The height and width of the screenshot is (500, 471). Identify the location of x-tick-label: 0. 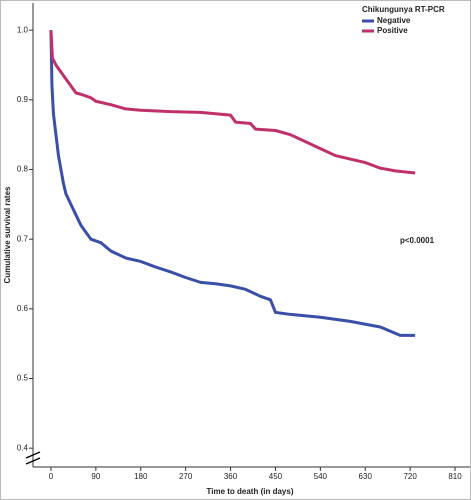
(51, 476).